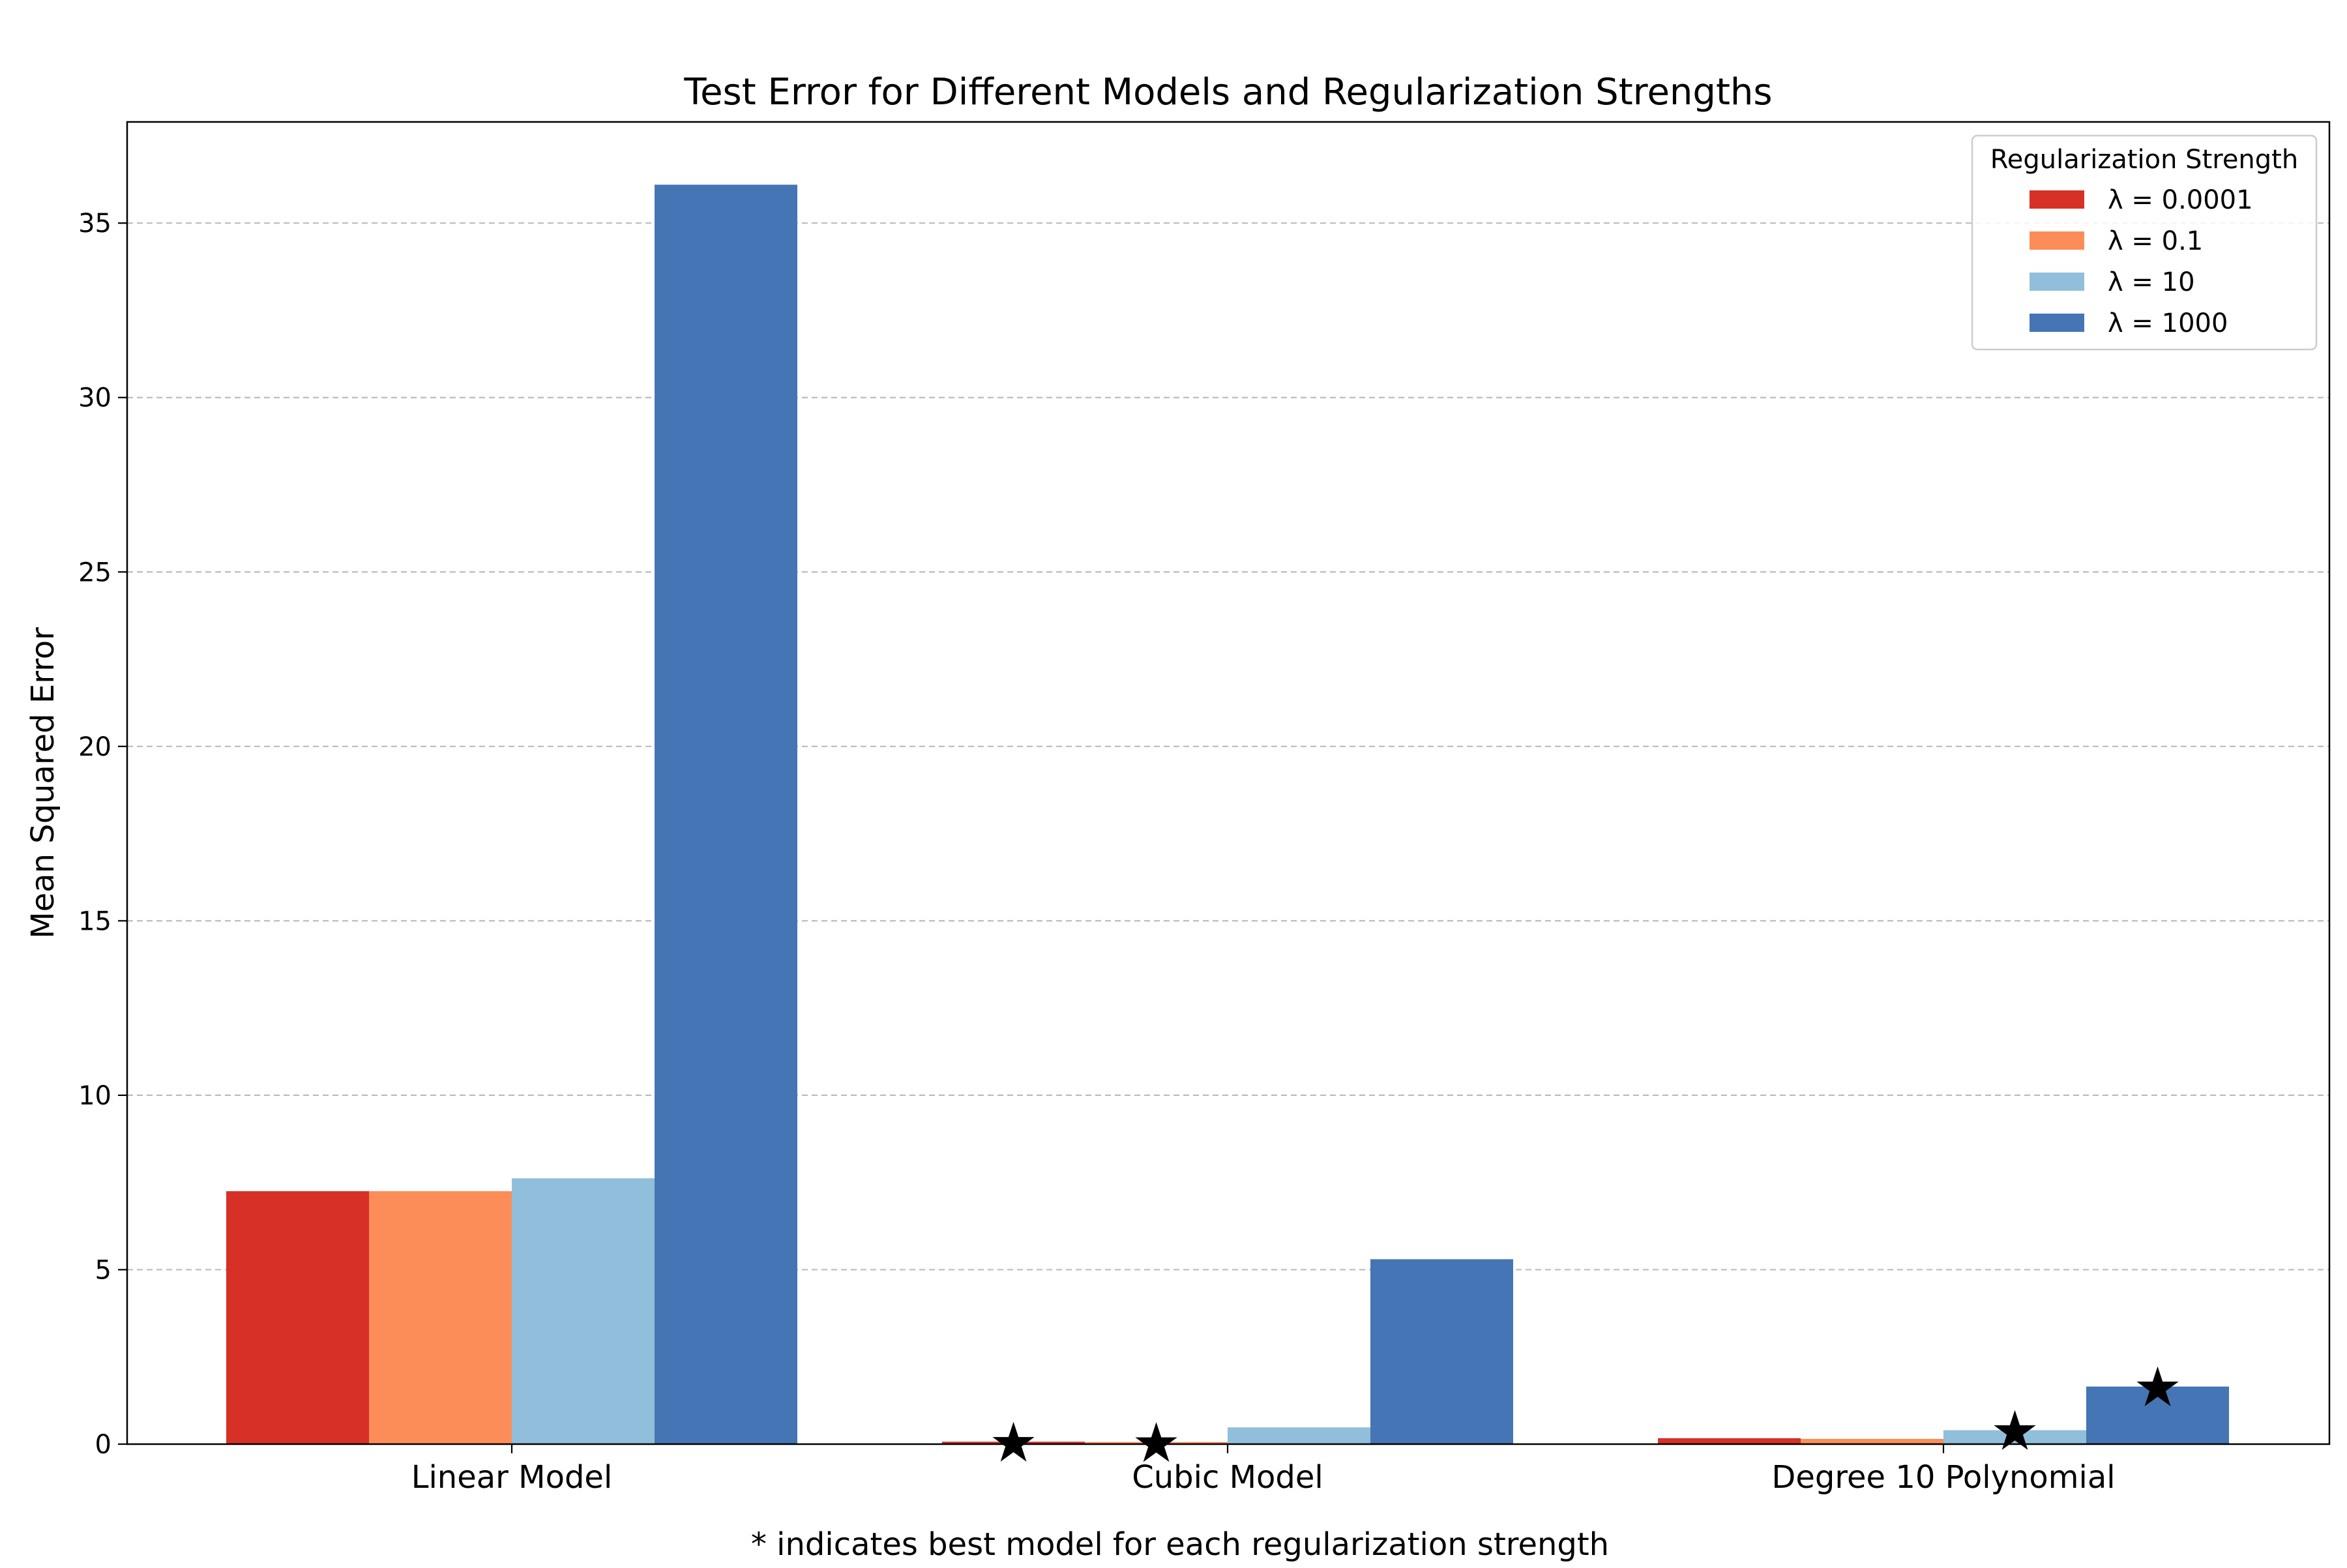  What do you see at coordinates (2155, 241) in the screenshot?
I see `legend-label: λ = 0.1` at bounding box center [2155, 241].